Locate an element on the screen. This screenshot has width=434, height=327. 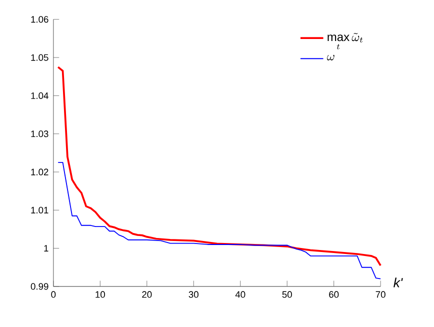
y-tick-label: 1 is located at coordinates (46, 248).